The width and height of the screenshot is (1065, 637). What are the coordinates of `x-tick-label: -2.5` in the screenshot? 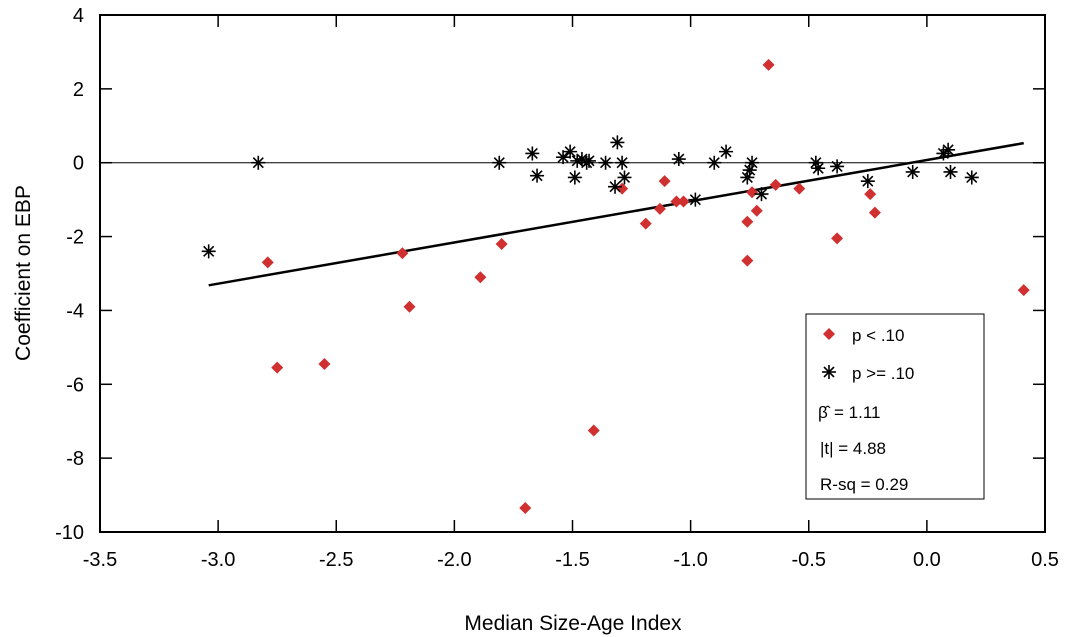 It's located at (336, 560).